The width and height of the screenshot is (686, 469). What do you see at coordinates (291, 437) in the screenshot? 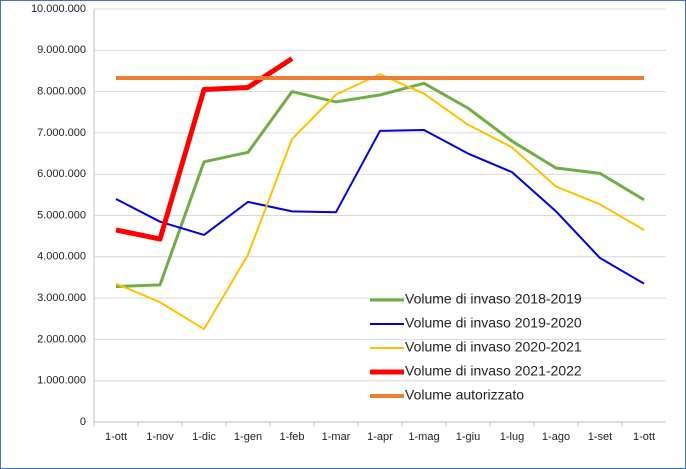
I see `x-tick-label: 1-feb` at bounding box center [291, 437].